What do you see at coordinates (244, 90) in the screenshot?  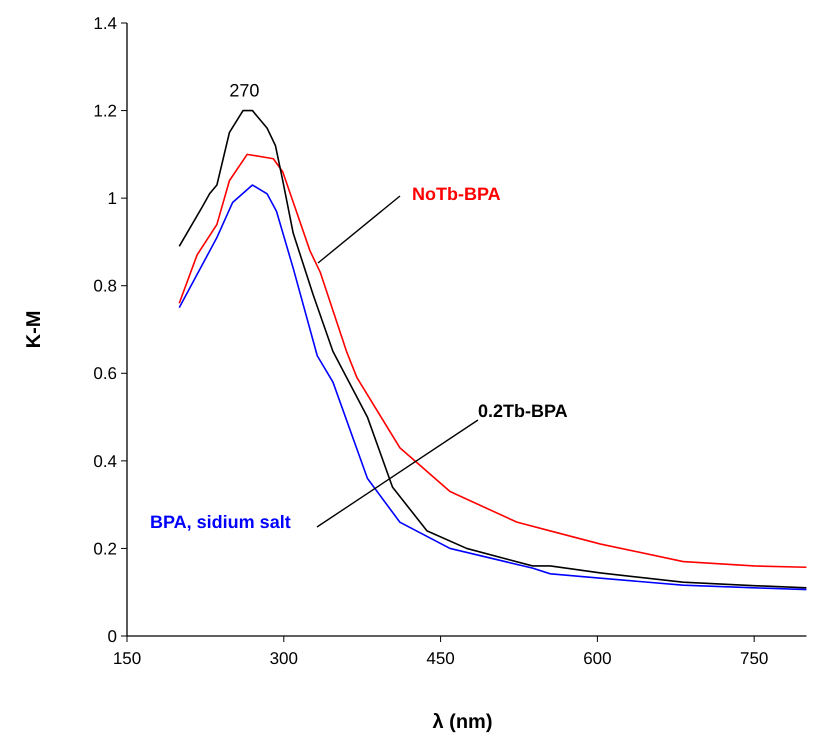 I see `annotation: 270` at bounding box center [244, 90].